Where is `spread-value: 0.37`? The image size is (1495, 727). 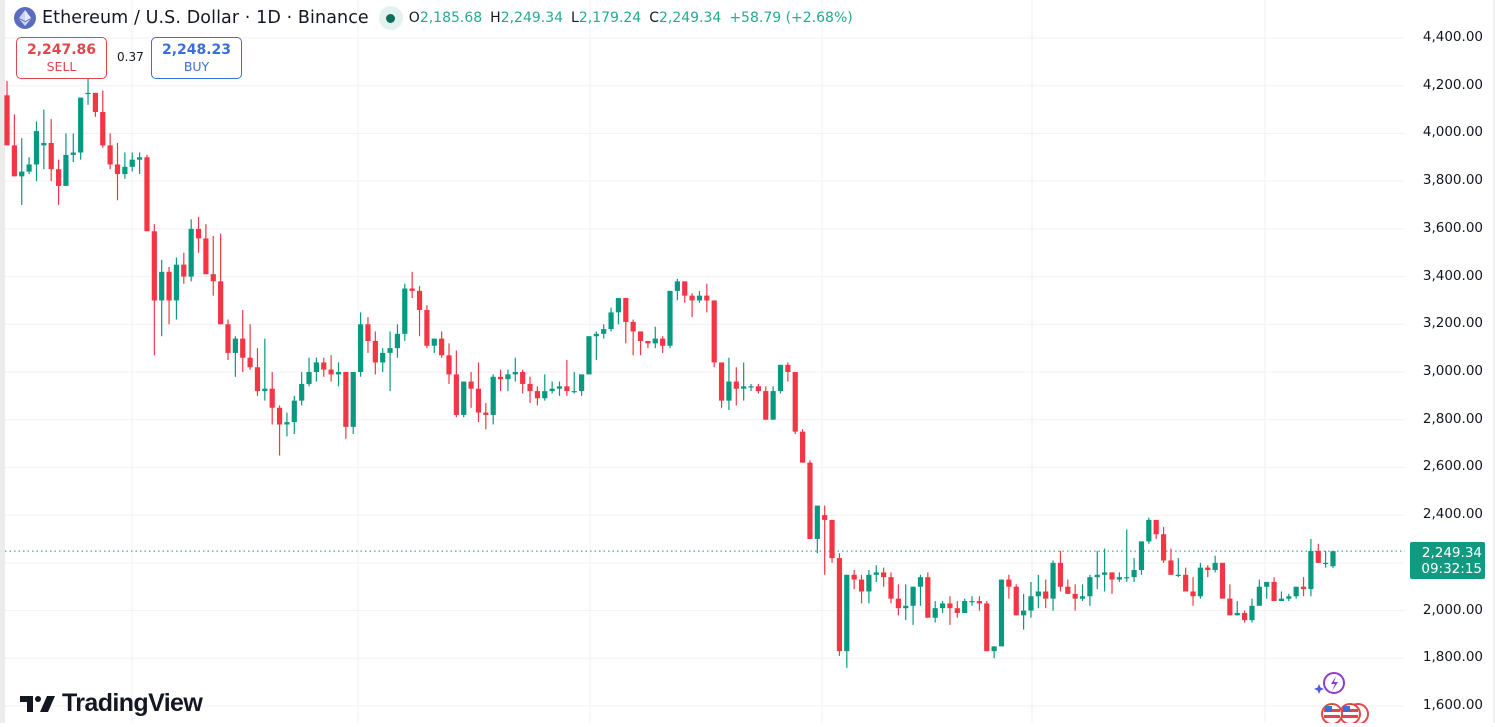
spread-value: 0.37 is located at coordinates (130, 57).